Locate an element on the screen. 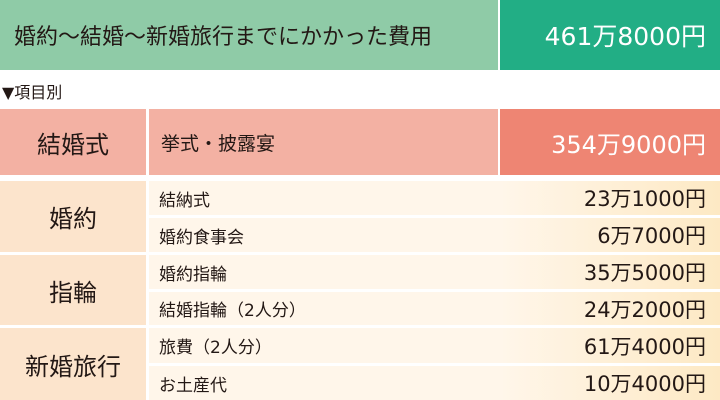 This screenshot has height=400, width=720. row-amount: 61万4000円 is located at coordinates (609, 345).